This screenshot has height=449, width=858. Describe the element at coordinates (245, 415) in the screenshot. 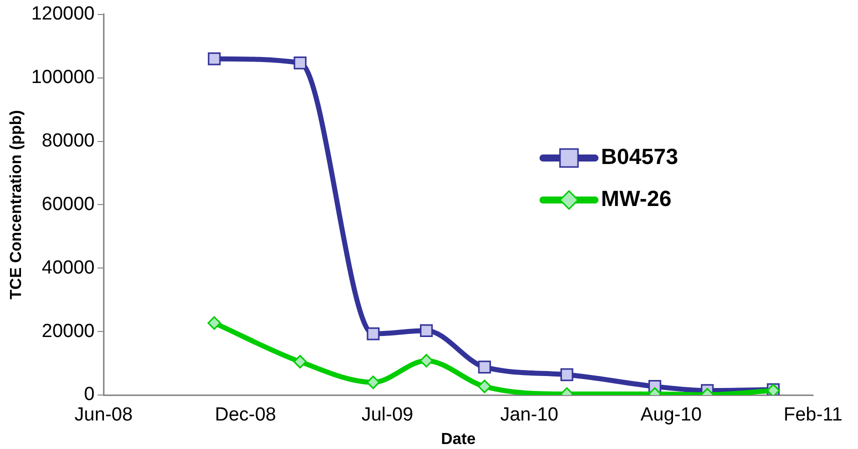

I see `x-tick-label: Dec-08` at that location.